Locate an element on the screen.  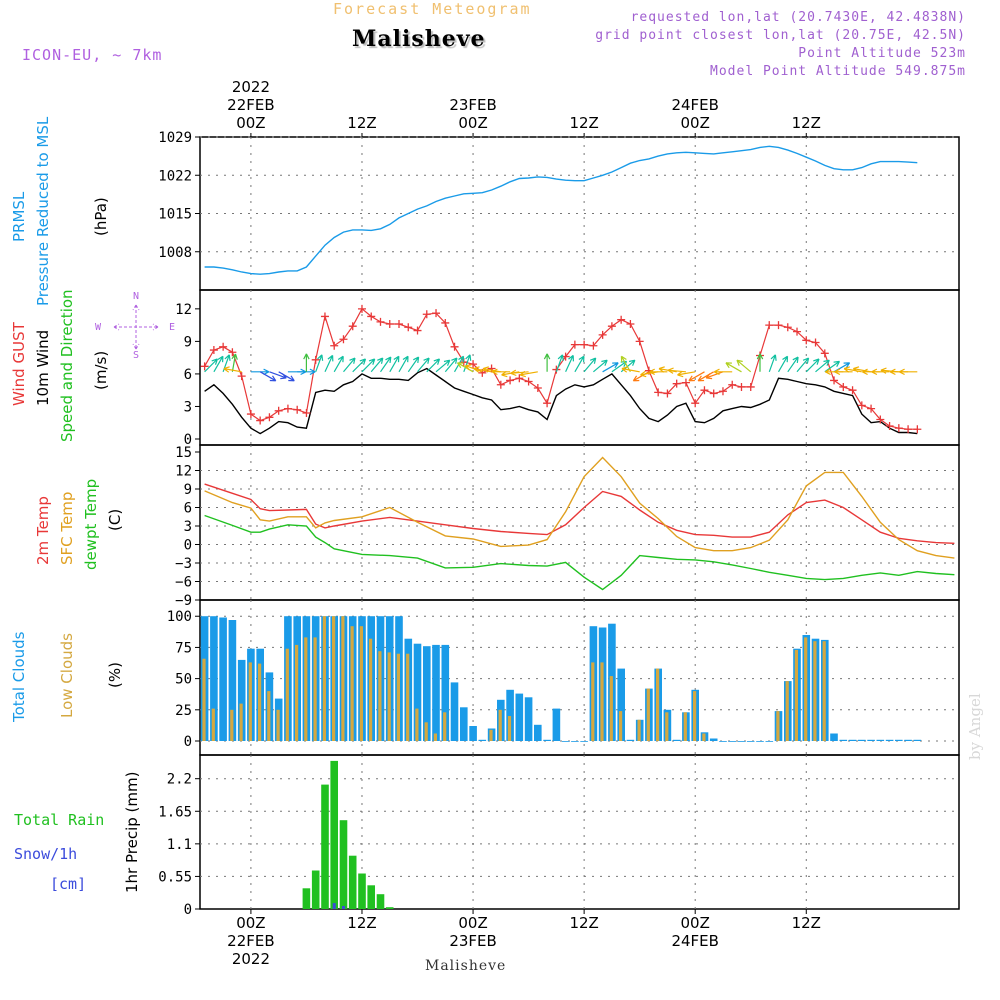
wind-label-10m: 10m Wind is located at coordinates (43, 368).